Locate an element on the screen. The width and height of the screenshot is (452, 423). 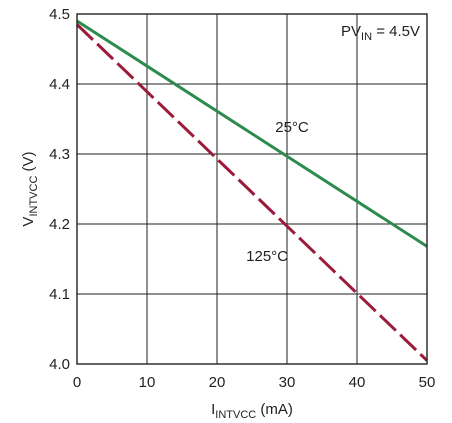
x-axis-title-sub: INTVCC is located at coordinates (235, 415).